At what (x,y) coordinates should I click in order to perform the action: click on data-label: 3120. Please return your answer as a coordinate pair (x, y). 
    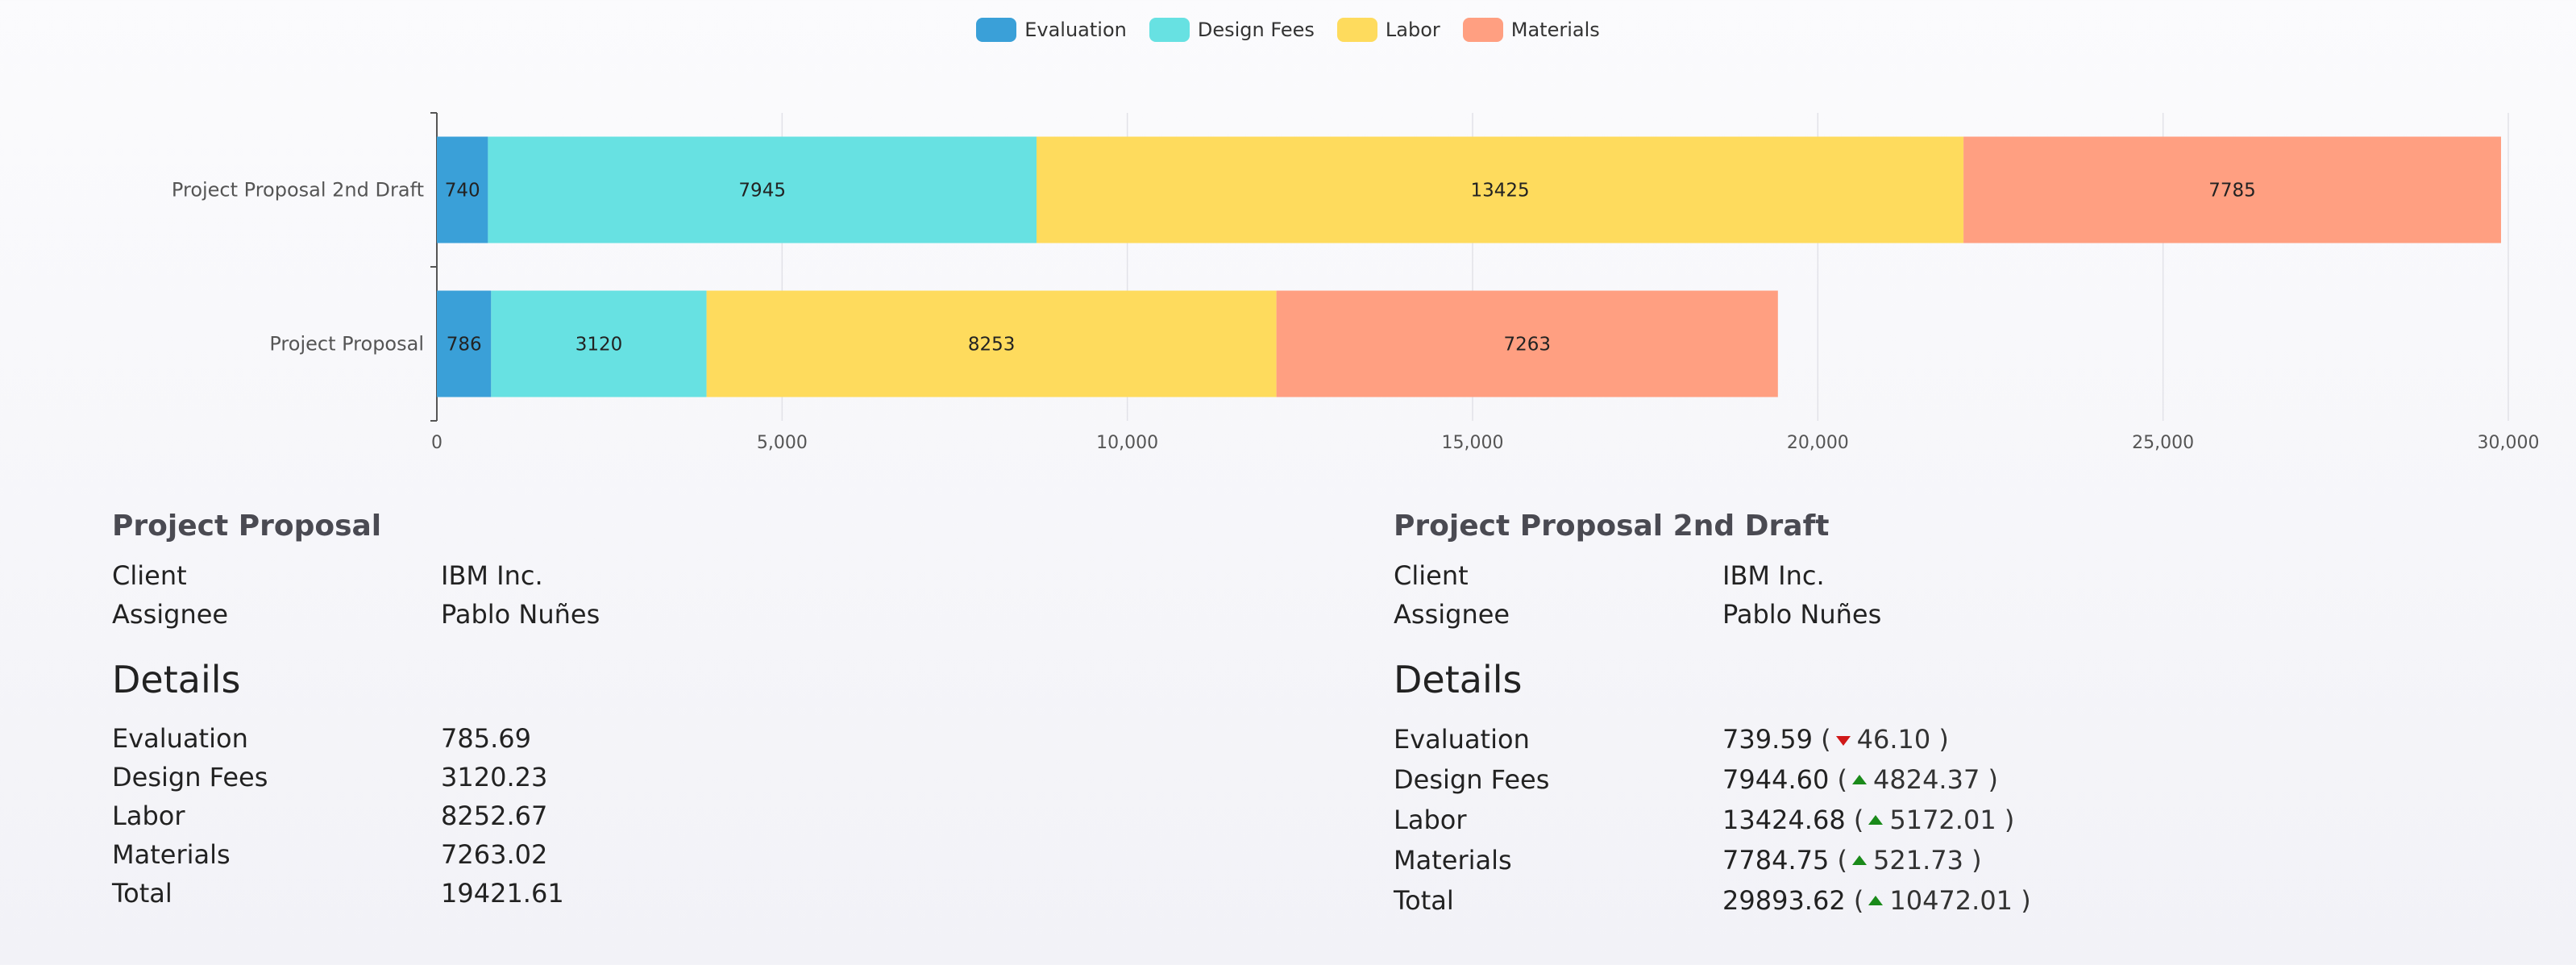
    Looking at the image, I should click on (599, 346).